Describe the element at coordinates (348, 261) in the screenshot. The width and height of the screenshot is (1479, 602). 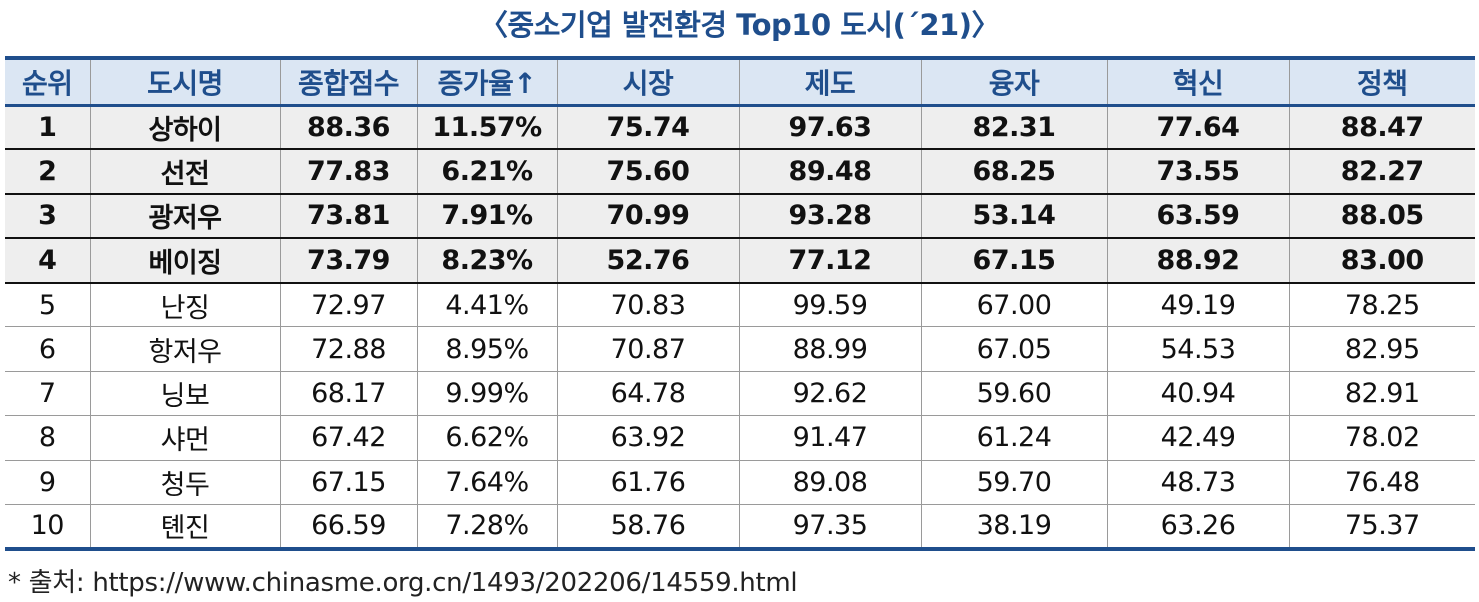
I see `total-score-cell: 73.79` at that location.